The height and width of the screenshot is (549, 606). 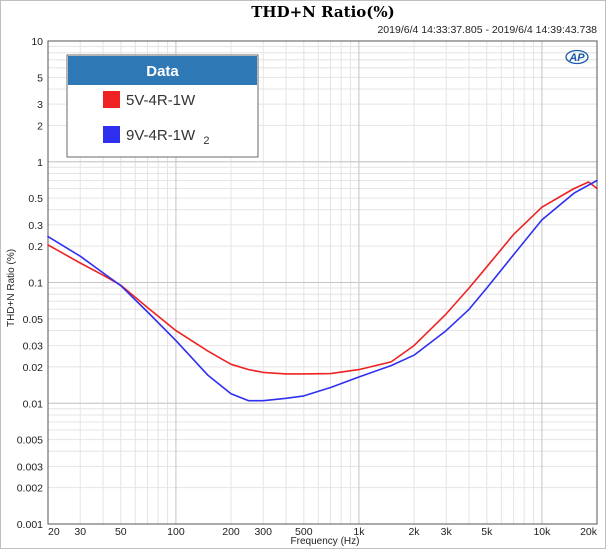 I want to click on y-tick-label-0: 10, so click(x=37, y=42).